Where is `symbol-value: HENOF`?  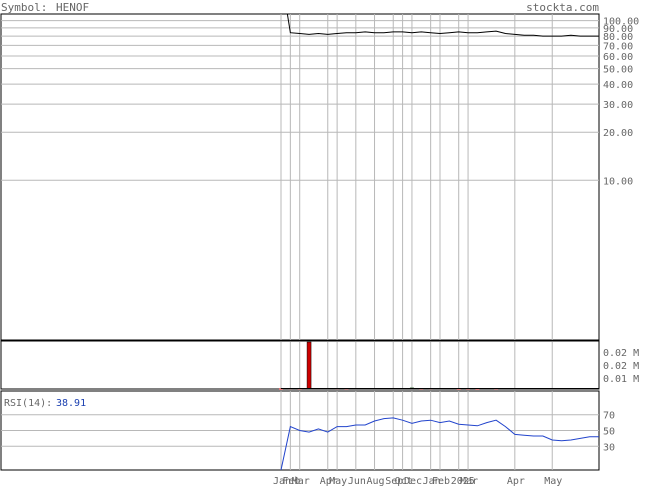
symbol-value: HENOF is located at coordinates (72, 7).